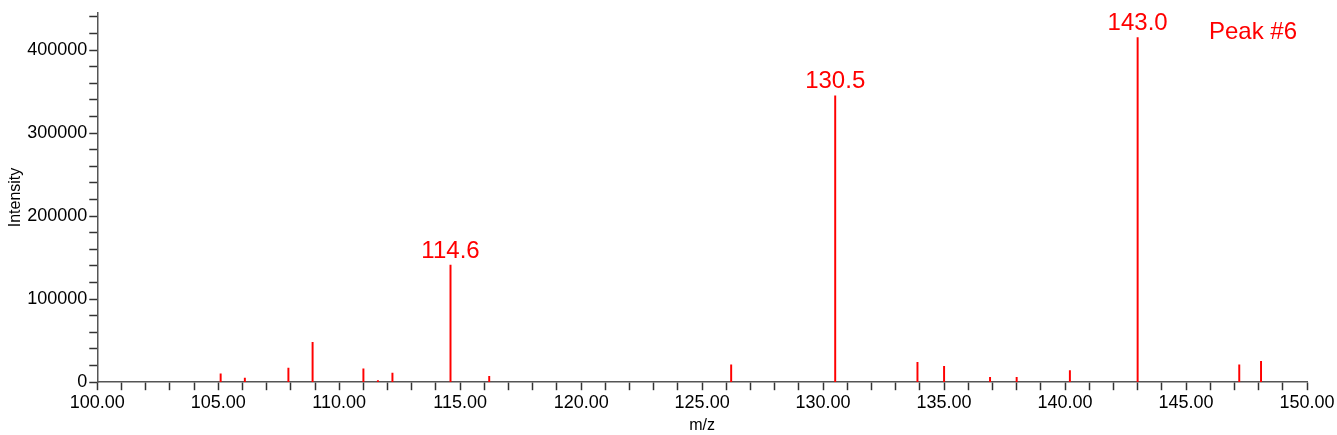  What do you see at coordinates (218, 401) in the screenshot?
I see `x-tick-label: 105.00` at bounding box center [218, 401].